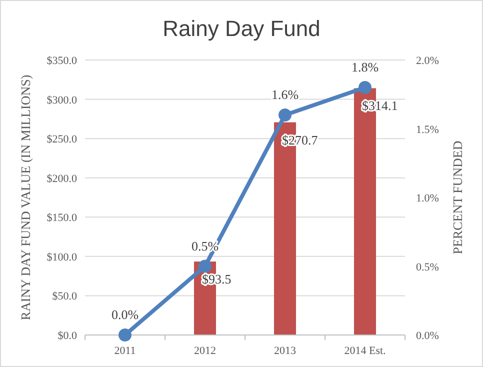  Describe the element at coordinates (427, 61) in the screenshot. I see `y2-tick-label: 2.0%` at that location.